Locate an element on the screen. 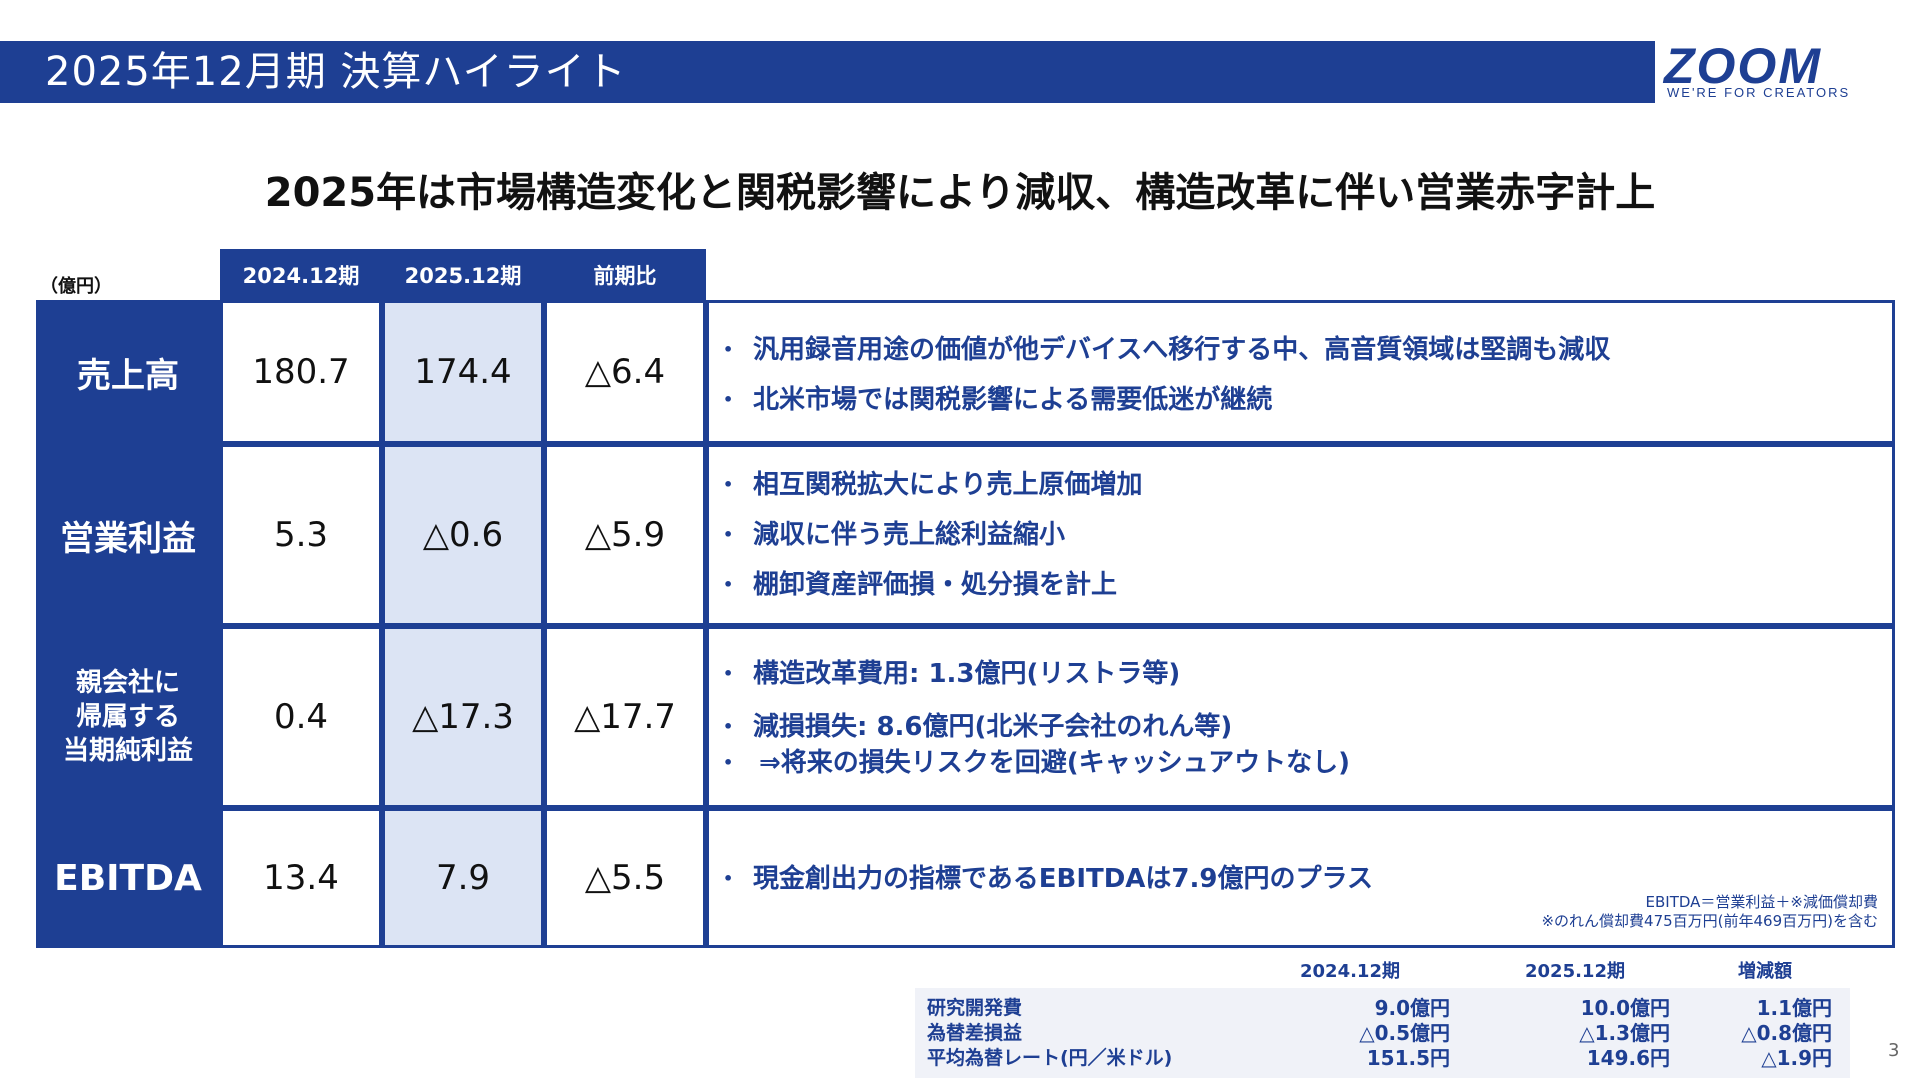 Image resolution: width=1920 pixels, height=1080 pixels. headline: 2025年は市場構造変化と関税影響により減収、構造改革に伴い営業赤字計上 is located at coordinates (960, 193).